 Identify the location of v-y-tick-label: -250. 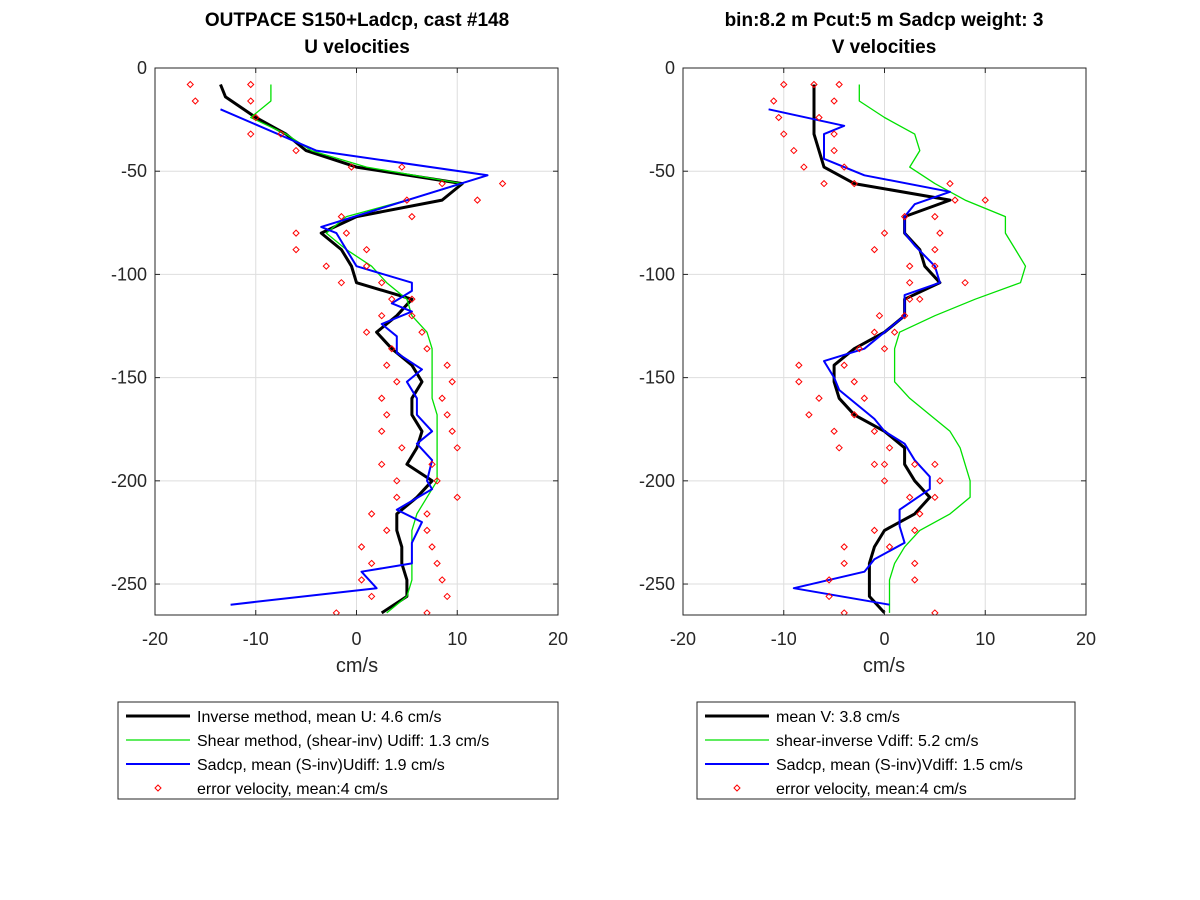
(657, 584).